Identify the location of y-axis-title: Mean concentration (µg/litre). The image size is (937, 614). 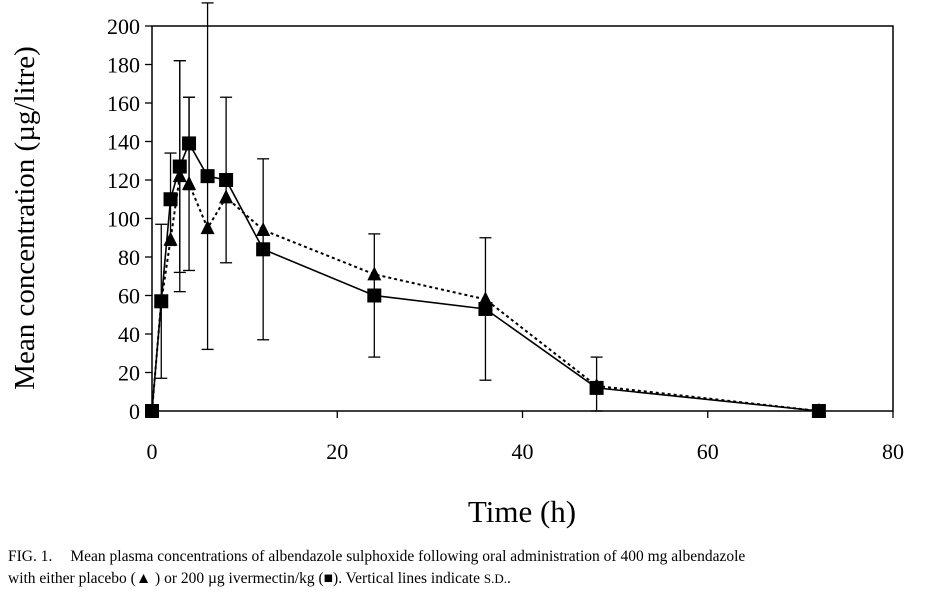
(25, 218).